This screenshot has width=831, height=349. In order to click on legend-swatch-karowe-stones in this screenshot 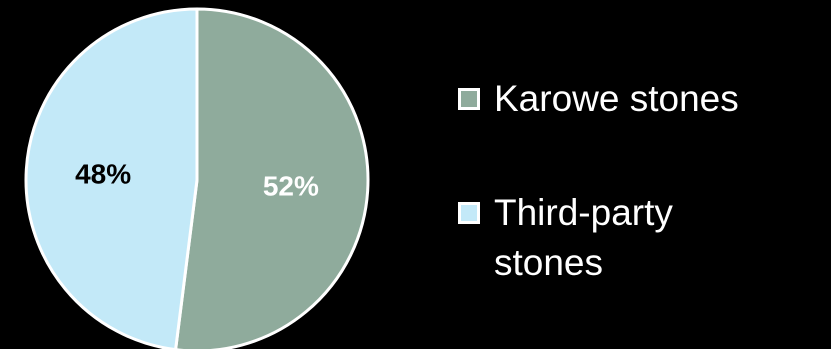, I will do `click(469, 99)`.